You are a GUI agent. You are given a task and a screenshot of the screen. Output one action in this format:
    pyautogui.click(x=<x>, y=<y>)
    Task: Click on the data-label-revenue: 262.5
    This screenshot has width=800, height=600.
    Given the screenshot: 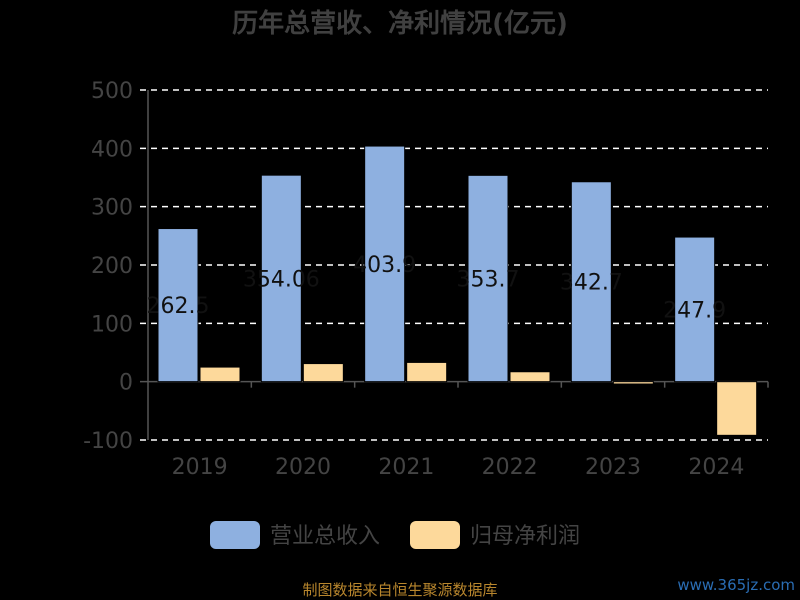 What is the action you would take?
    pyautogui.click(x=178, y=306)
    